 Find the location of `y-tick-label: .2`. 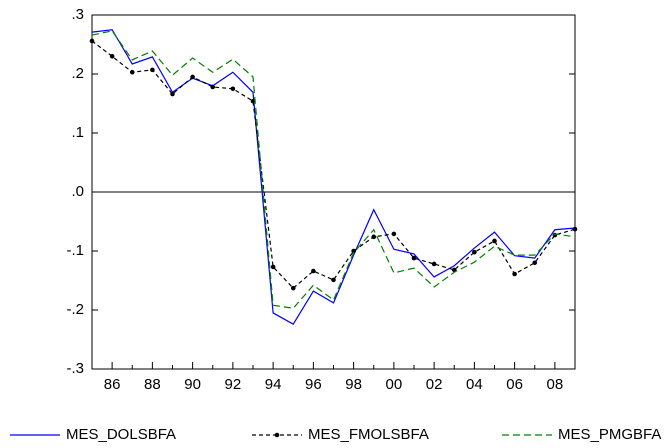

y-tick-label: .2 is located at coordinates (77, 73).